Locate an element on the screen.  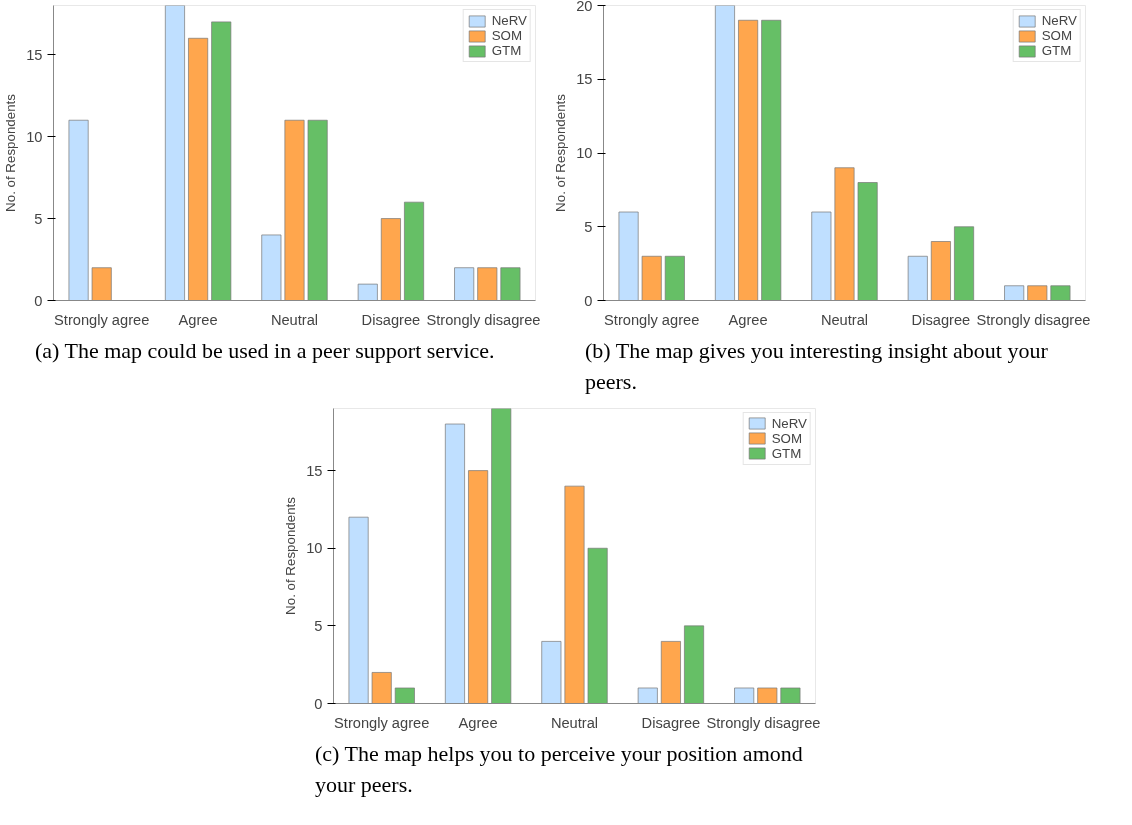
y-tick-label: 20 is located at coordinates (584, 7).